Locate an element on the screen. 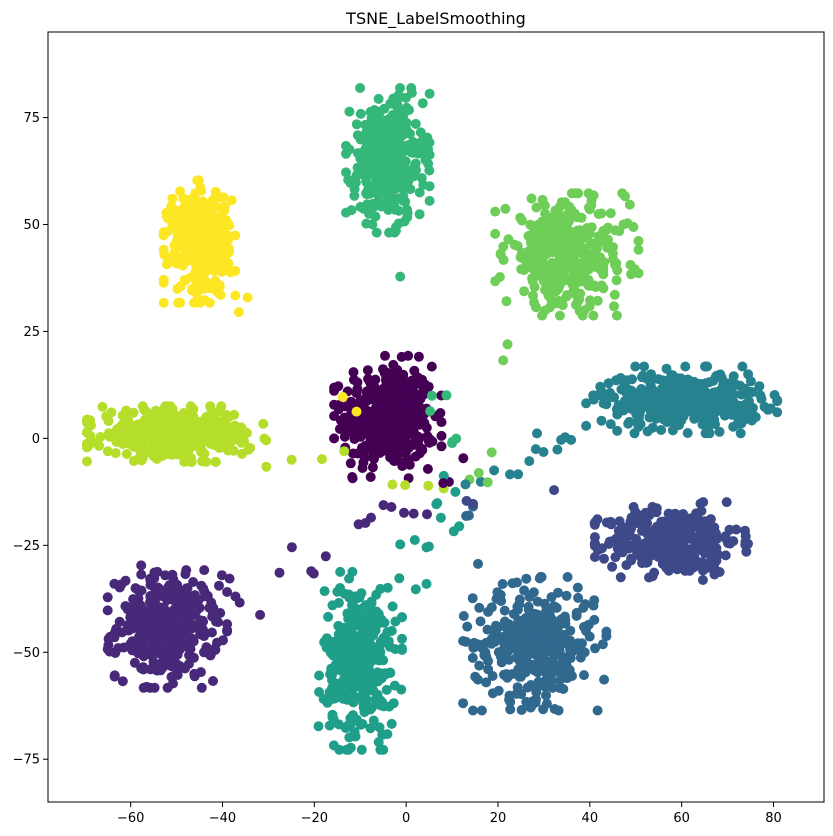 This screenshot has width=833, height=836. y-tick-label: −50 is located at coordinates (26, 653).